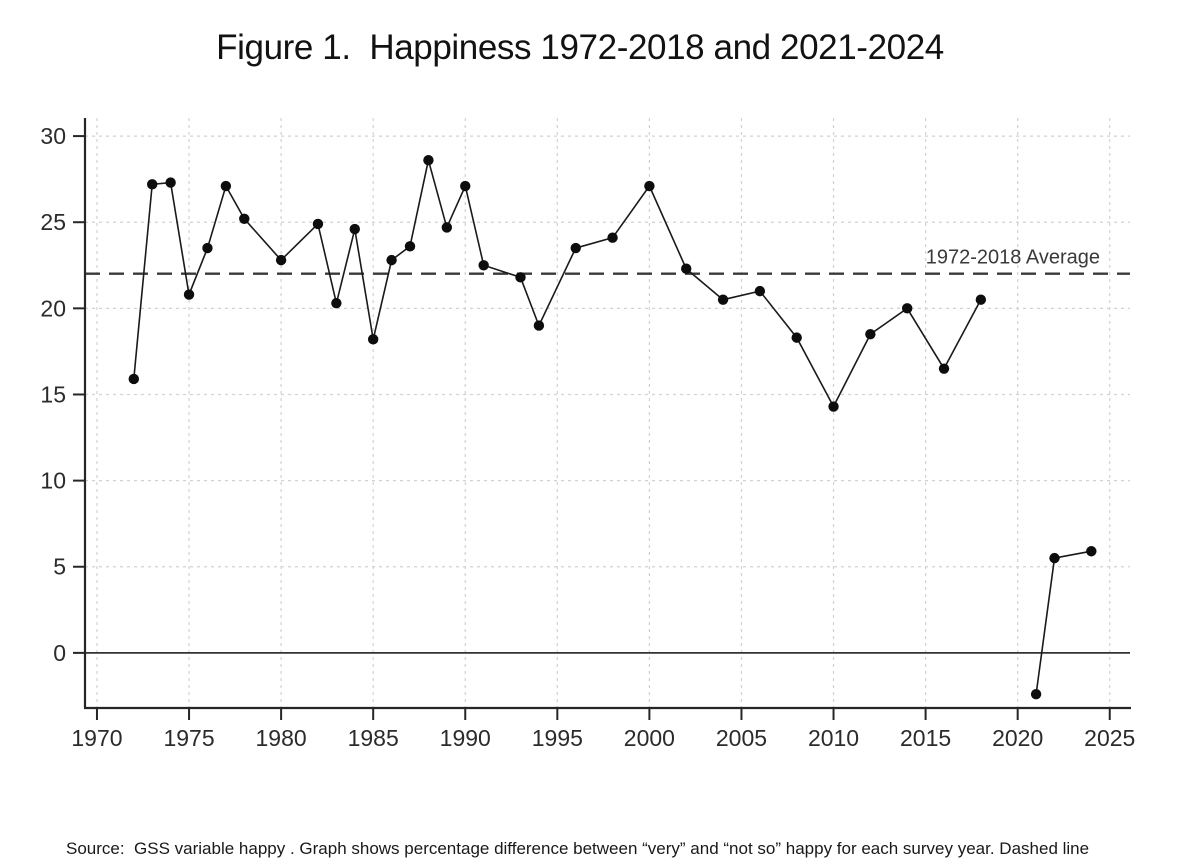 This screenshot has width=1200, height=866. What do you see at coordinates (53, 308) in the screenshot?
I see `y-tick-label: 20` at bounding box center [53, 308].